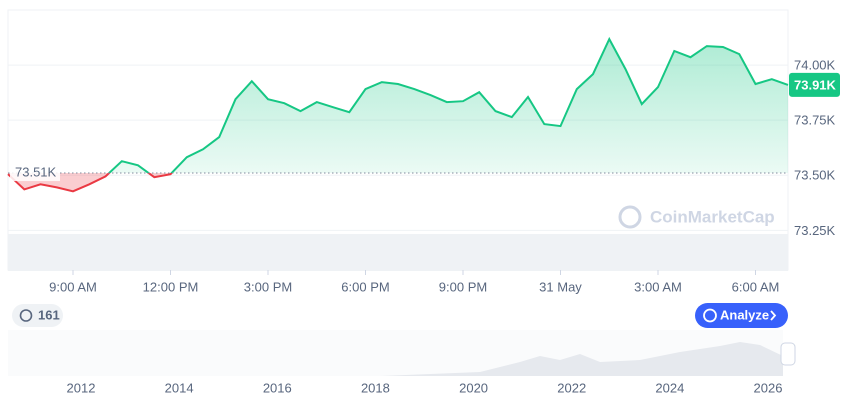  Describe the element at coordinates (768, 387) in the screenshot. I see `navigator-year: 2026` at that location.